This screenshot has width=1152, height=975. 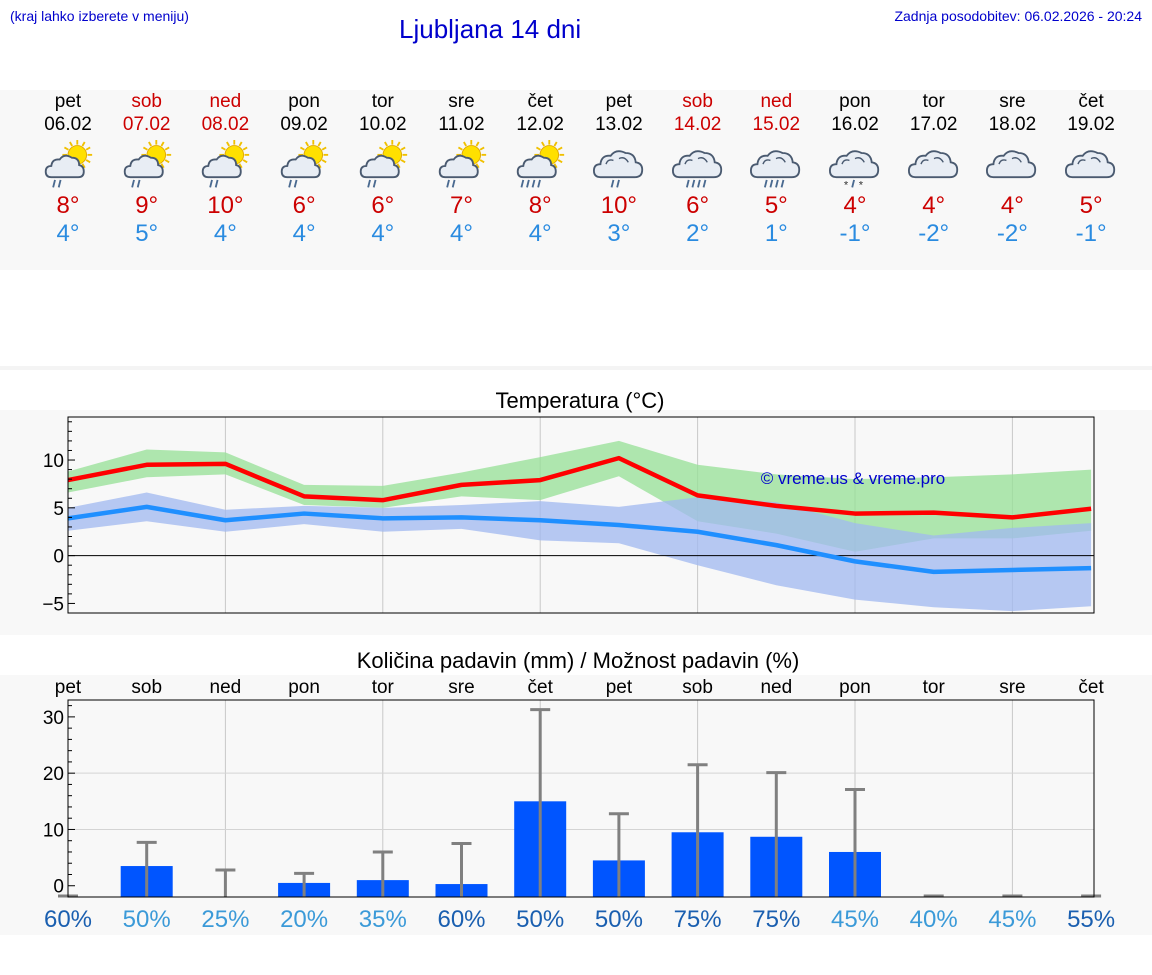 I want to click on day-date: 12.02, so click(x=540, y=124).